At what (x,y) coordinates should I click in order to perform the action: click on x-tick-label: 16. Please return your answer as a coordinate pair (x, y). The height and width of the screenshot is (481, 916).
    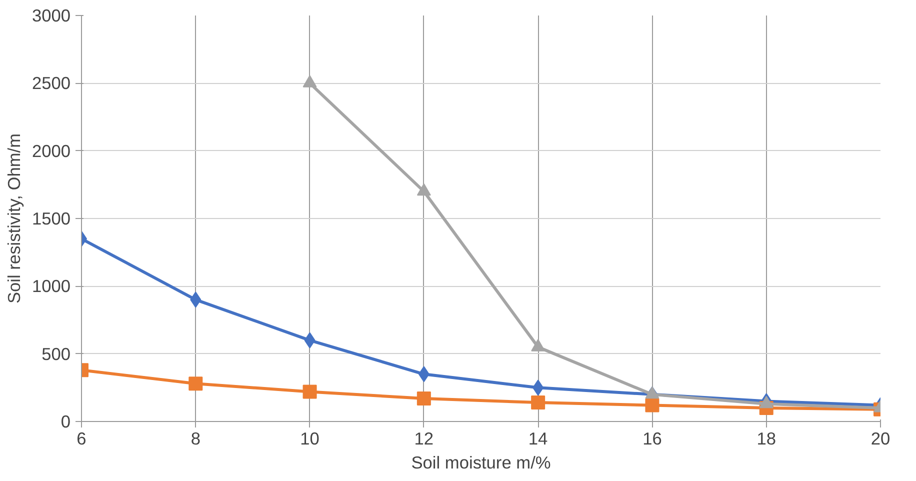
    Looking at the image, I should click on (652, 438).